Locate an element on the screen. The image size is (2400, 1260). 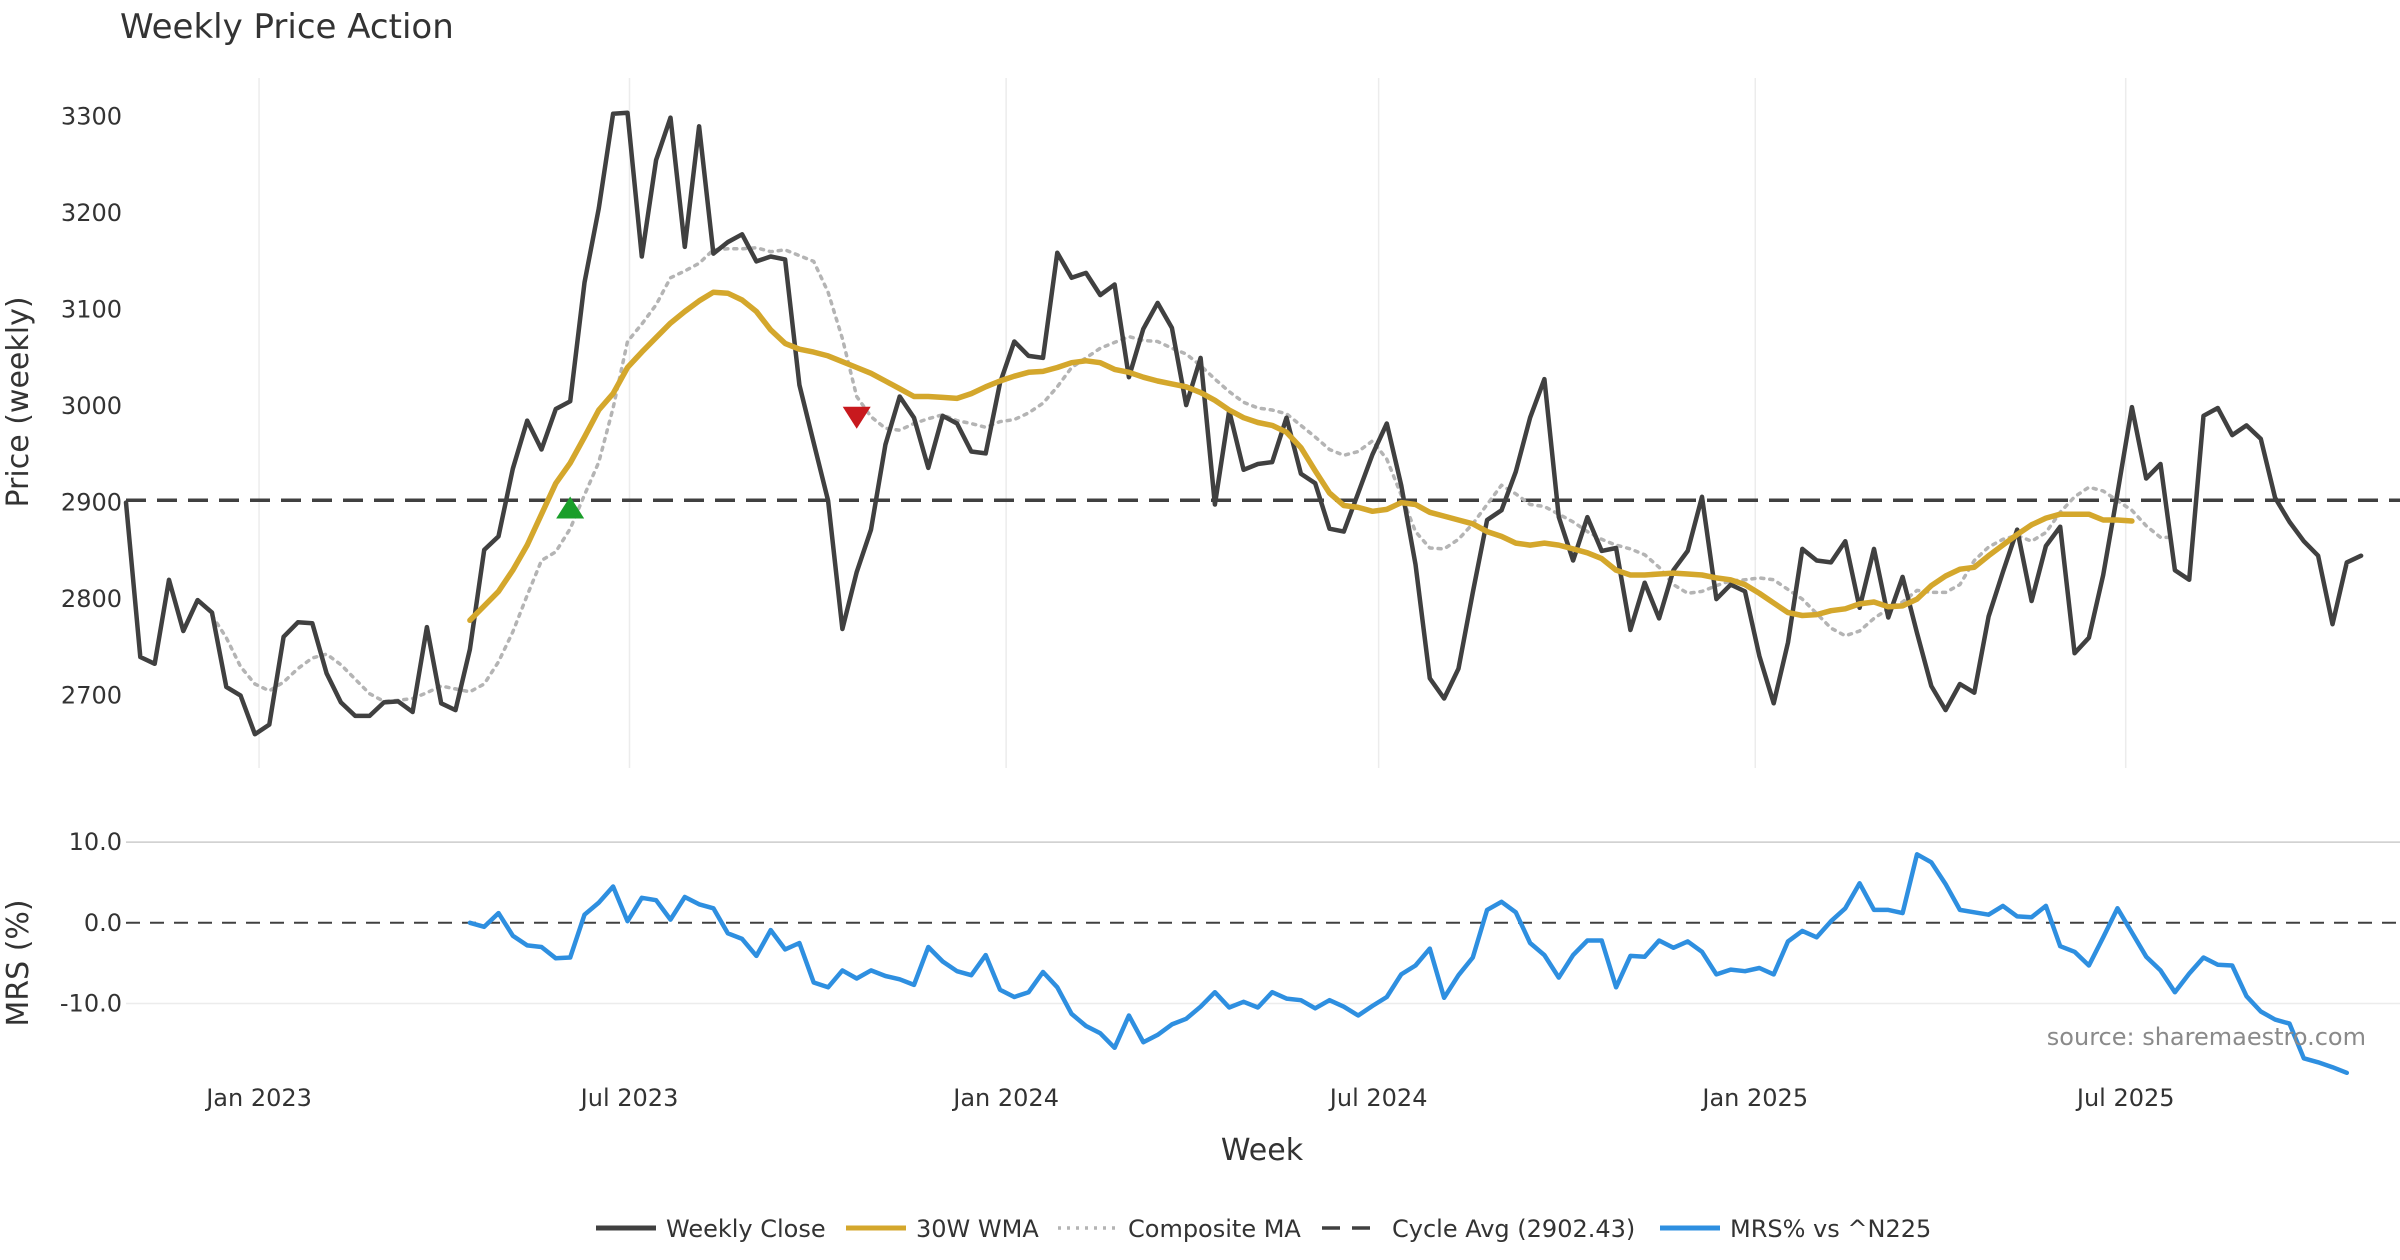
price-tick-label: 3200 is located at coordinates (91, 213).